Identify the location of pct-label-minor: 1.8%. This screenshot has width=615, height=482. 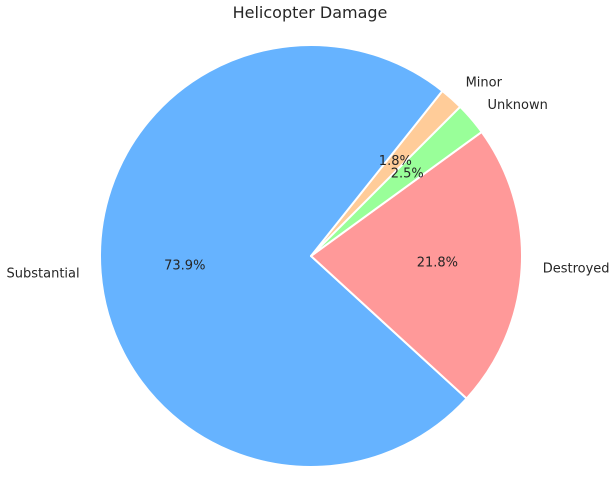
(395, 161).